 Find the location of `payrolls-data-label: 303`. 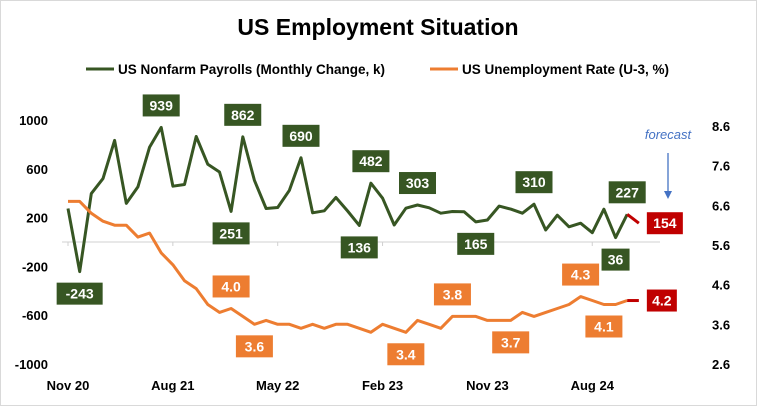

payrolls-data-label: 303 is located at coordinates (417, 183).